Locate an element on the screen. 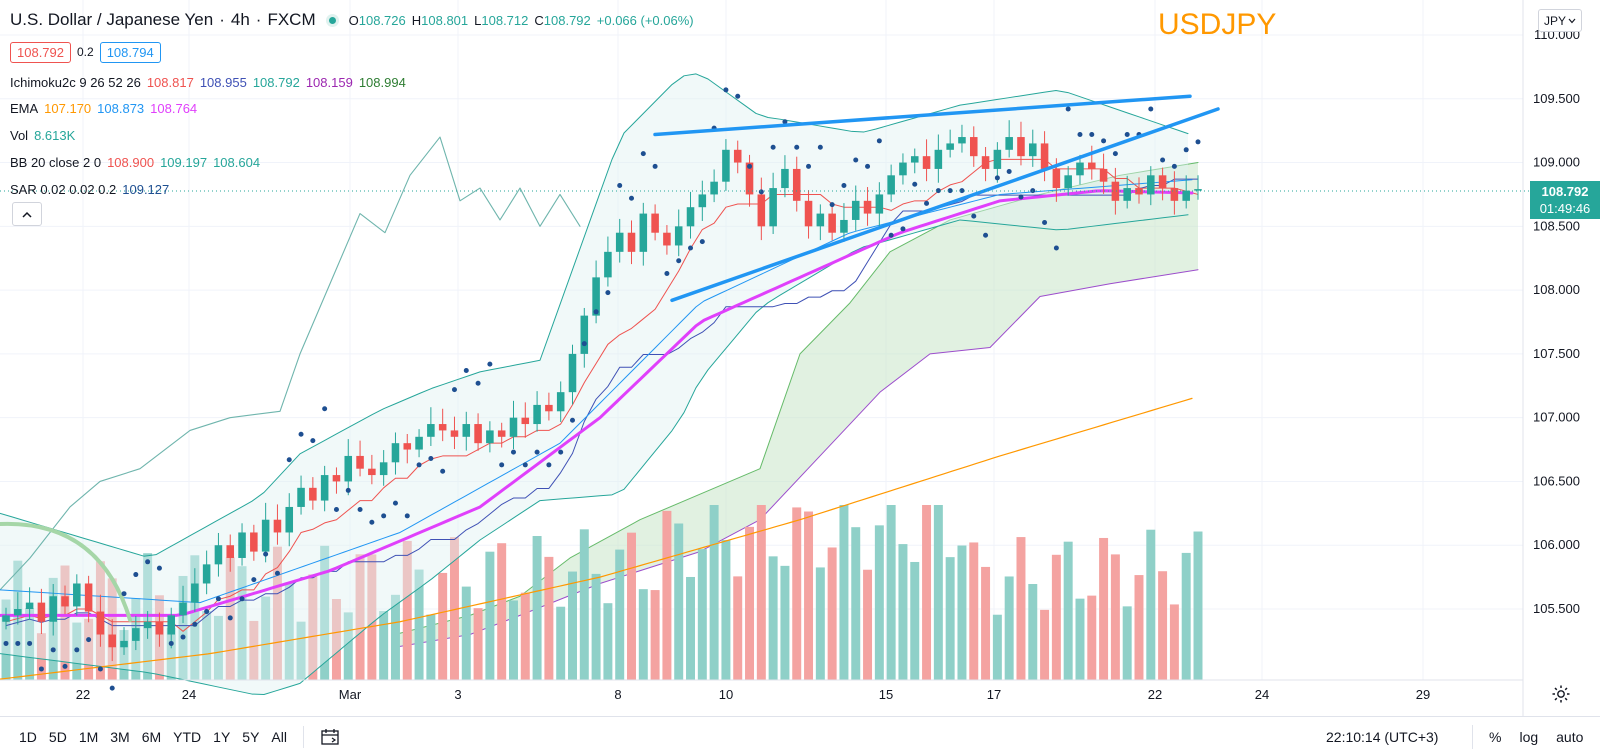  indicator-sar: SAR 0.02 0.02 0.2 109.127 is located at coordinates (90, 189).